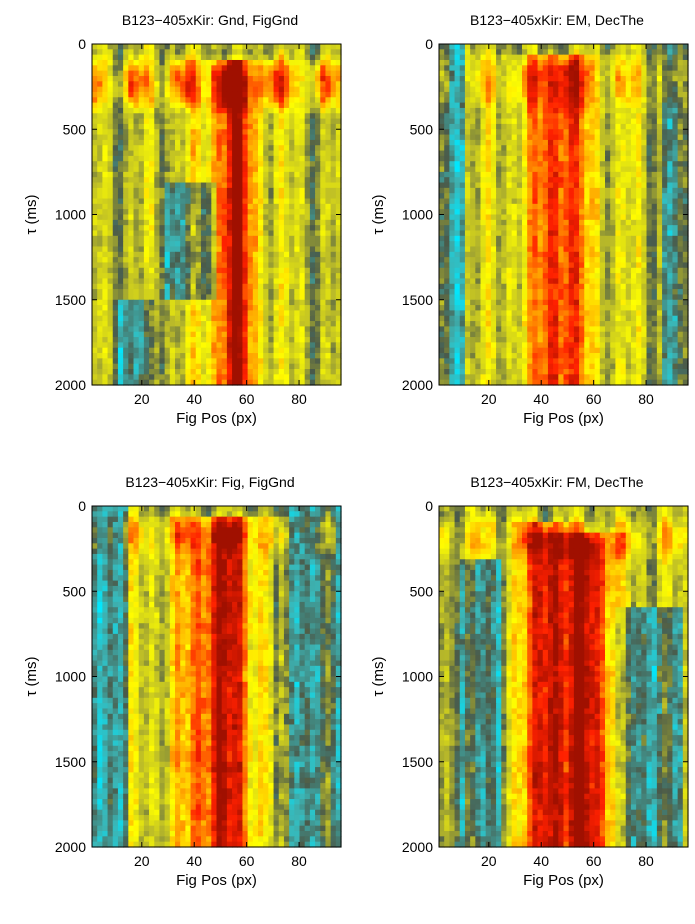  Describe the element at coordinates (82, 44) in the screenshot. I see `y-tick-label-0: 0` at that location.